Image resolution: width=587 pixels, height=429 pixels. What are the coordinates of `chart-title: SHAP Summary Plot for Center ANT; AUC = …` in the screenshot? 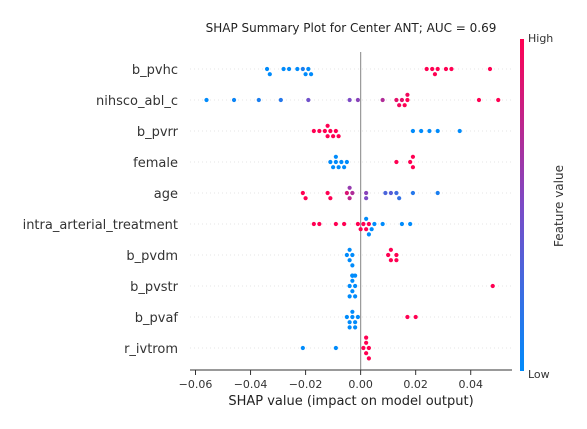 It's located at (351, 28).